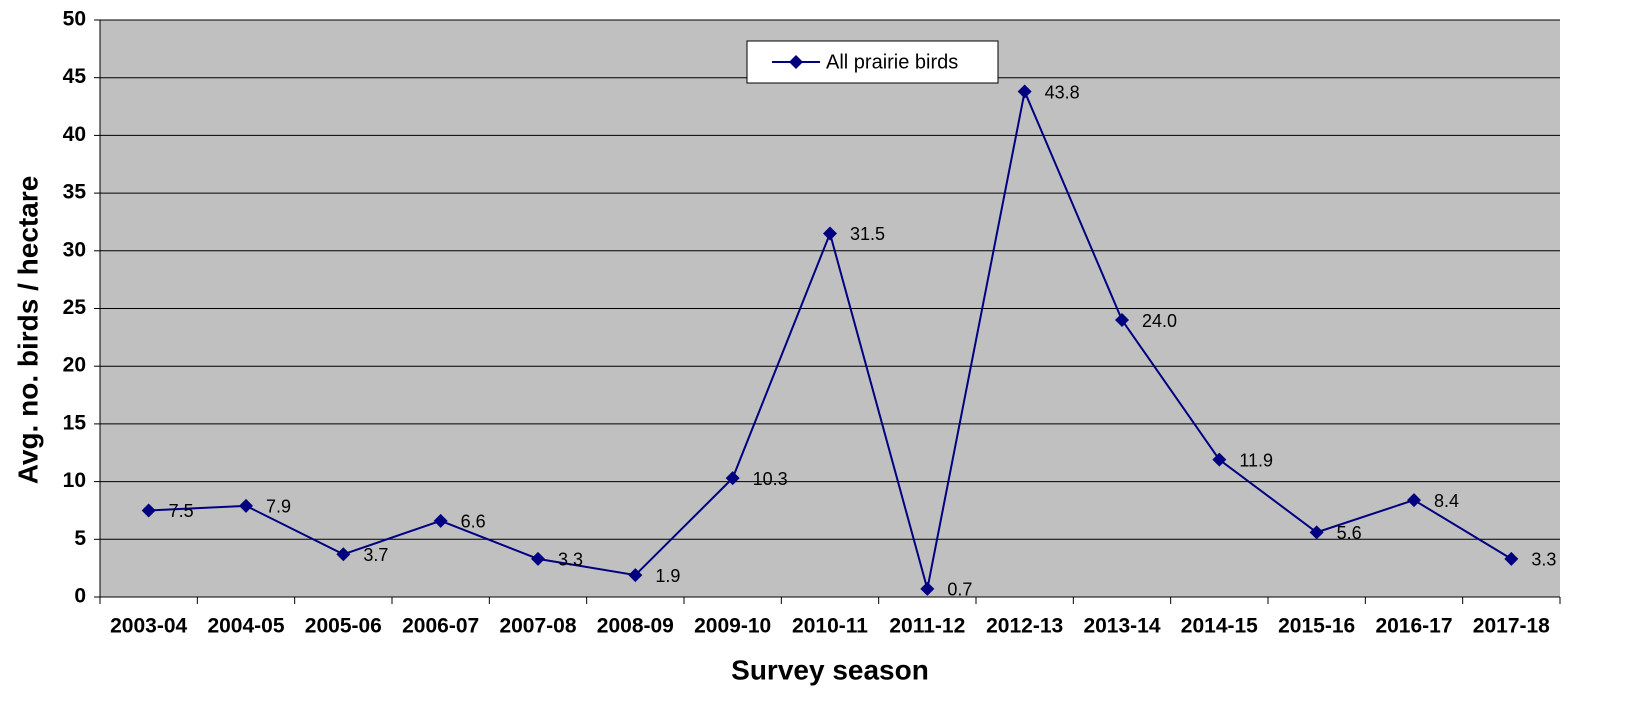 This screenshot has width=1639, height=722. What do you see at coordinates (1024, 626) in the screenshot?
I see `x-tick-label: 2012-13` at bounding box center [1024, 626].